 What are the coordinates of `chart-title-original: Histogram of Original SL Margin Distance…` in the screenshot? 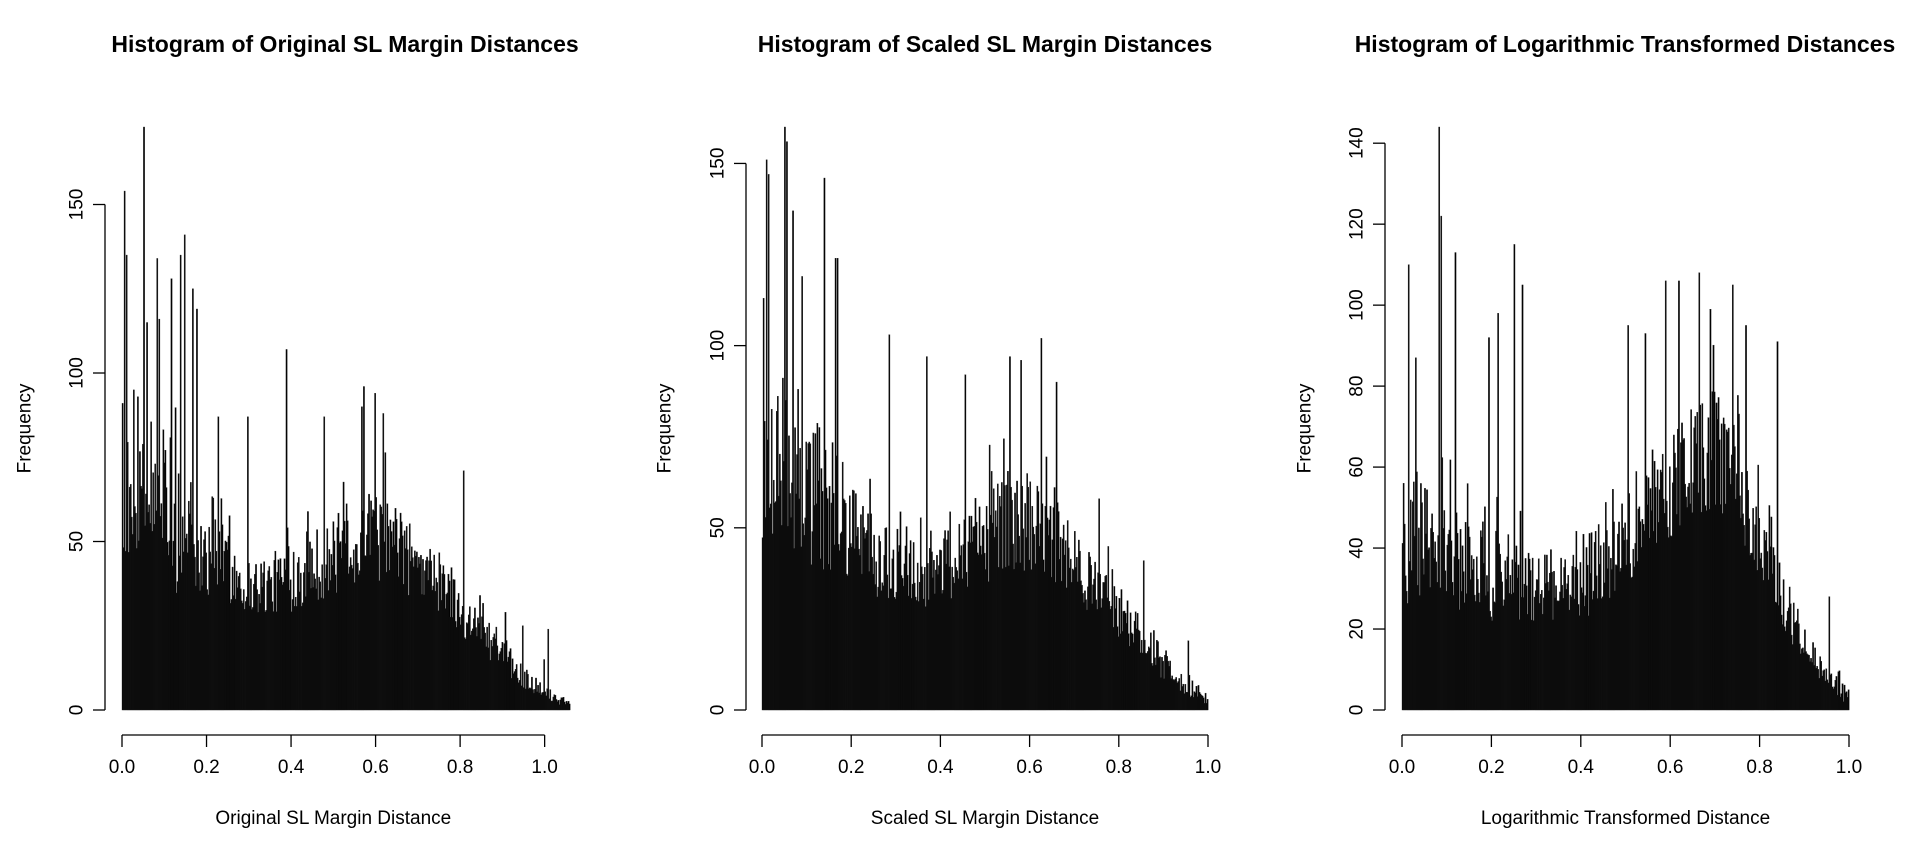 It's located at (344, 44).